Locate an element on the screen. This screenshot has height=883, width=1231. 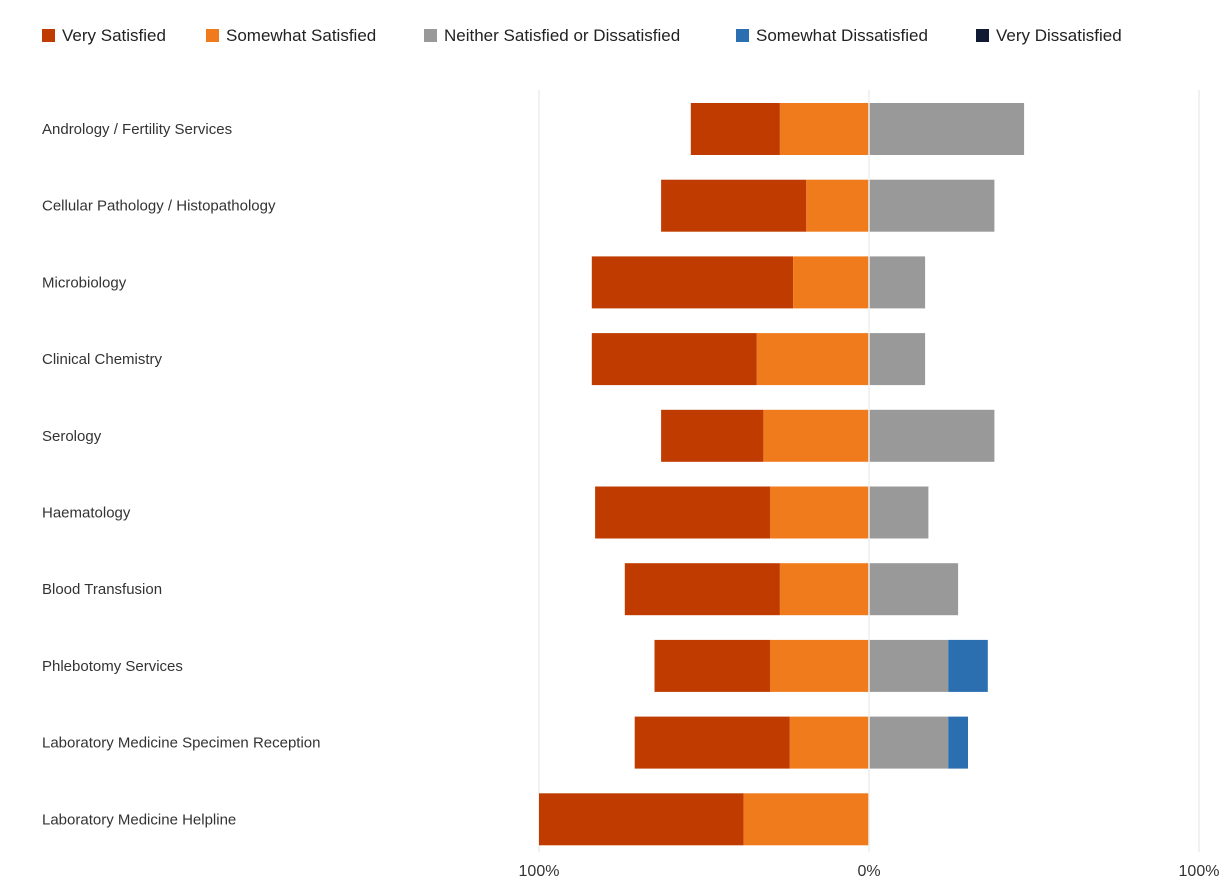
category-label-microbiology: Microbiology is located at coordinates (84, 282).